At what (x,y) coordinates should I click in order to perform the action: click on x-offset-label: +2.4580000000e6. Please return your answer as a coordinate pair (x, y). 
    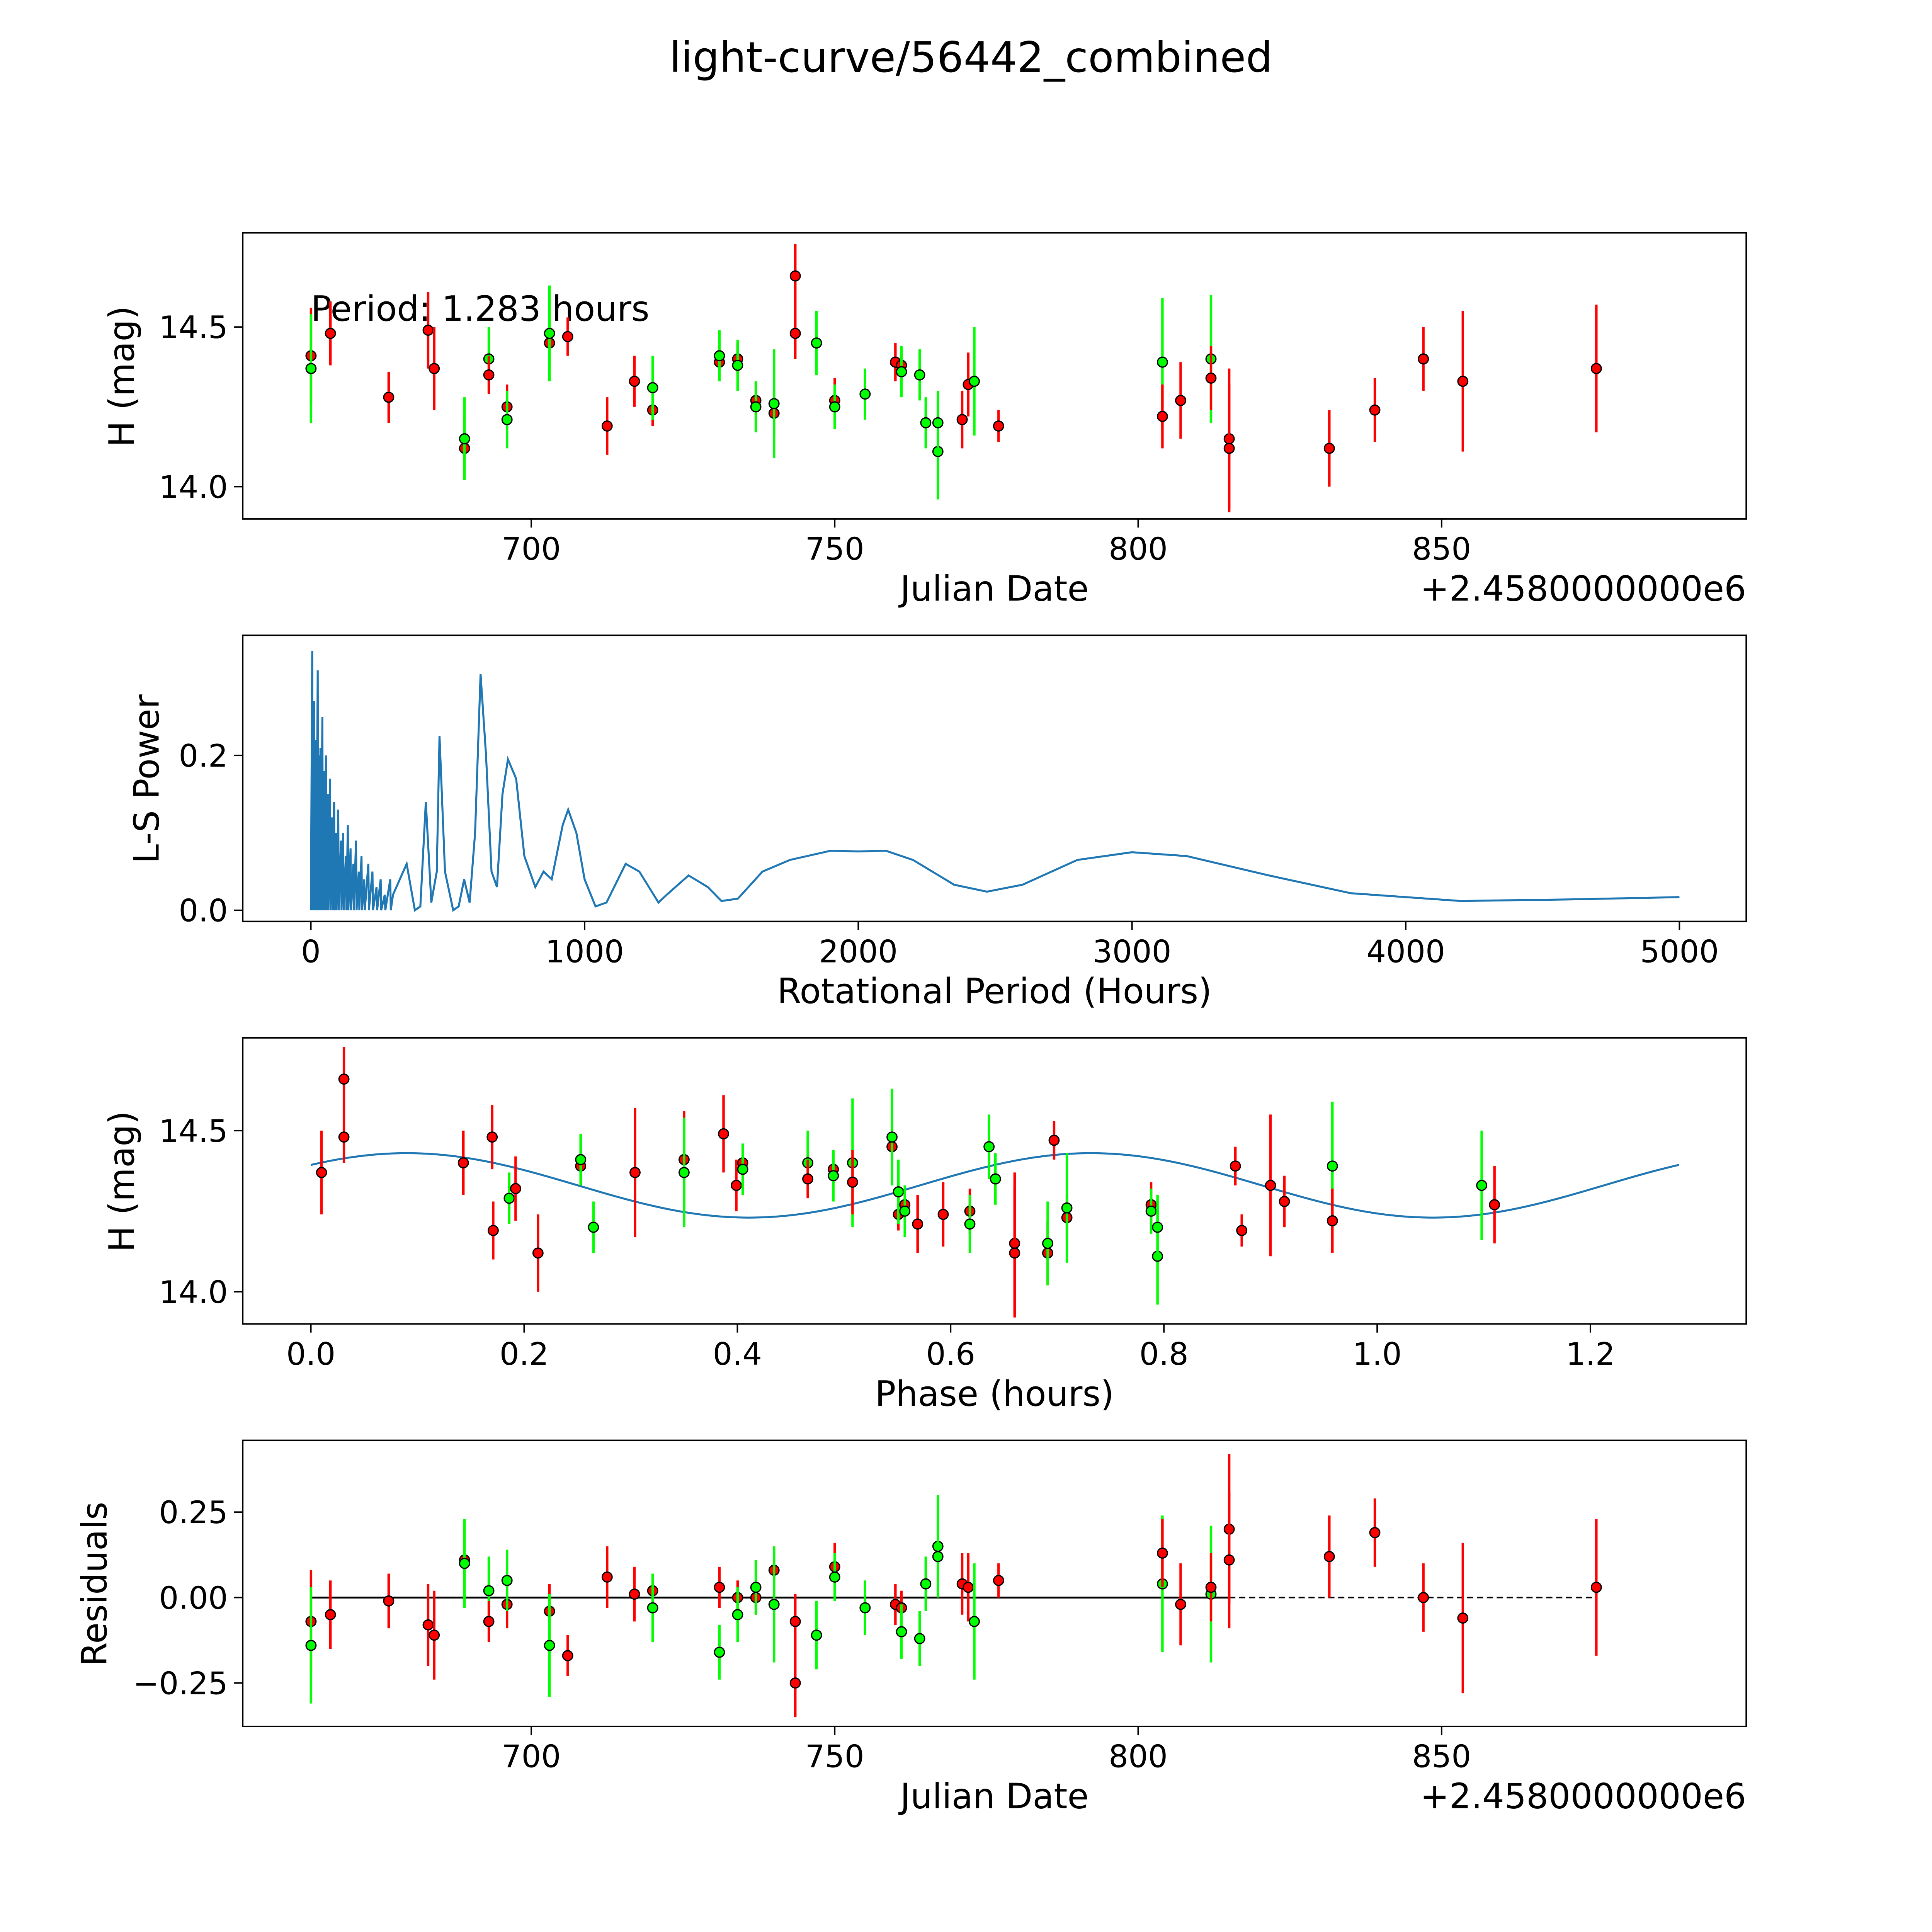
    Looking at the image, I should click on (1583, 1796).